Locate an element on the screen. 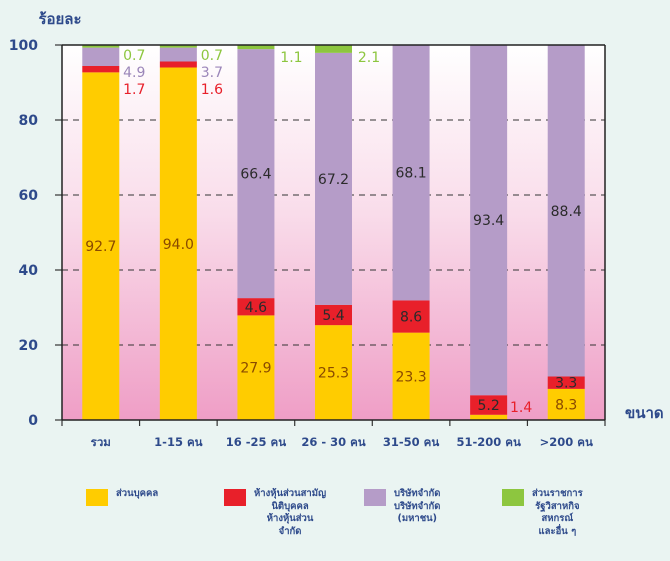 Image resolution: width=670 pixels, height=561 pixels. data-label: 1.4 is located at coordinates (521, 408).